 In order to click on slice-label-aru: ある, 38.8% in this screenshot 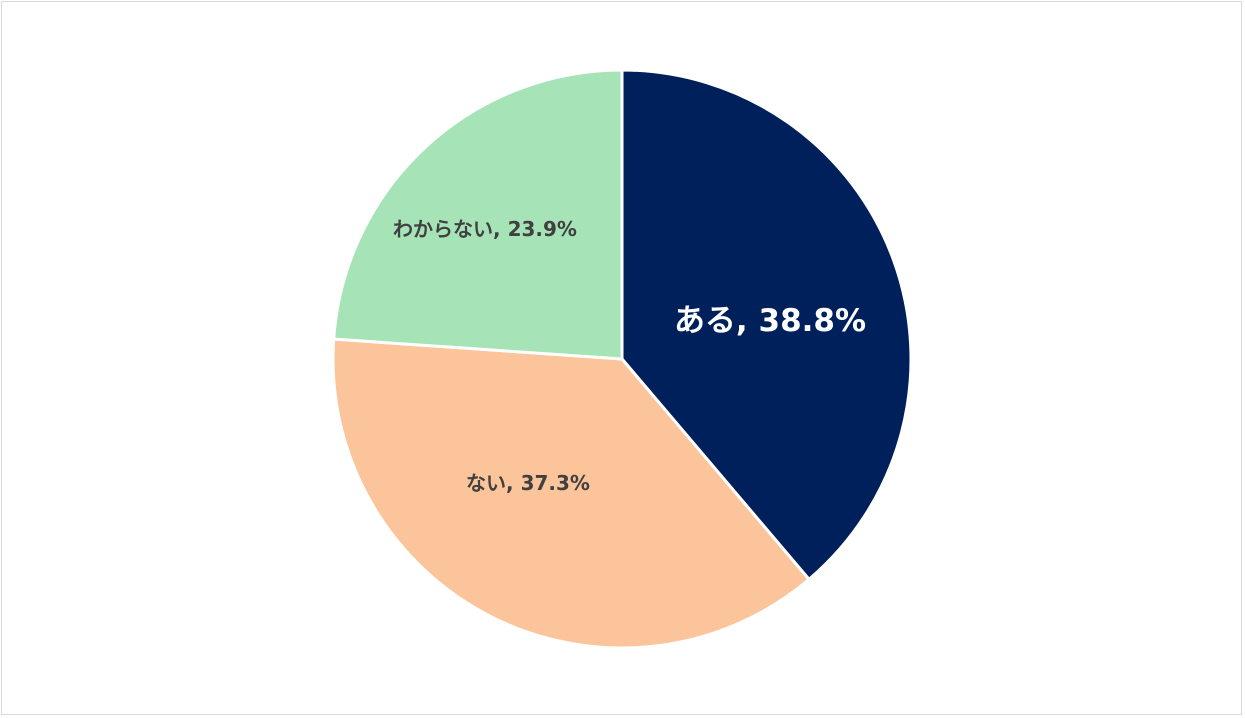, I will do `click(770, 321)`.